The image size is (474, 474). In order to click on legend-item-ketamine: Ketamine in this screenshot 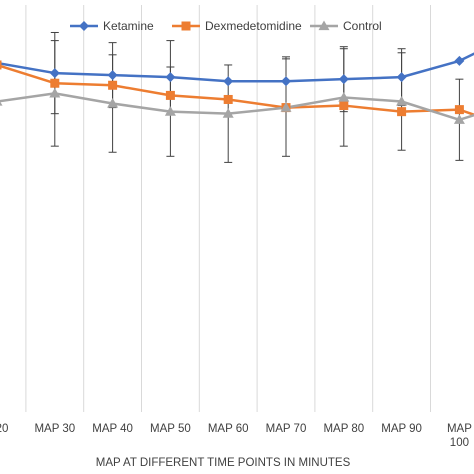, I will do `click(112, 26)`.